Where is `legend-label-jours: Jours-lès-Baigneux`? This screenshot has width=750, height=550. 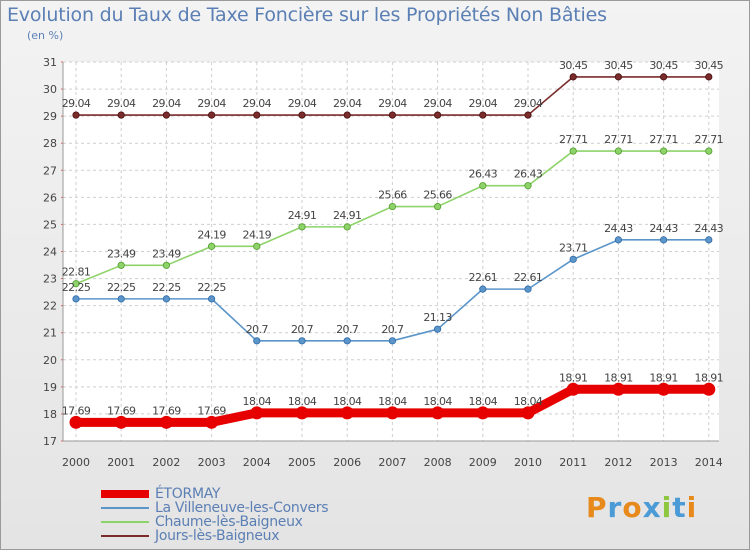 legend-label-jours: Jours-lès-Baigneux is located at coordinates (217, 536).